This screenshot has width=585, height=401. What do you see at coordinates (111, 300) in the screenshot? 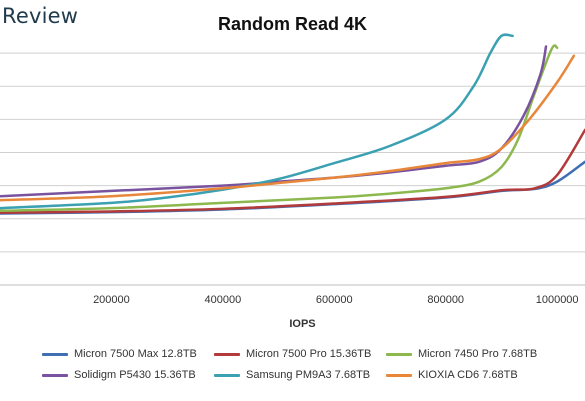
I see `x-tick-label: 200000` at bounding box center [111, 300].